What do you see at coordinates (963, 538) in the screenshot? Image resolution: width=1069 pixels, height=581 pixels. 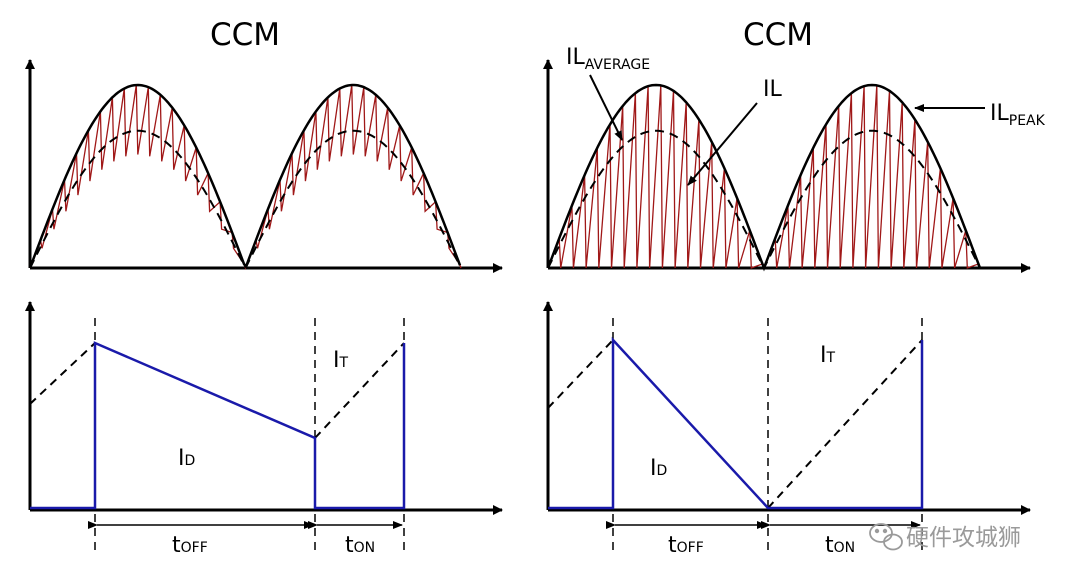 I see `watermark-text: 硬件攻城狮` at bounding box center [963, 538].